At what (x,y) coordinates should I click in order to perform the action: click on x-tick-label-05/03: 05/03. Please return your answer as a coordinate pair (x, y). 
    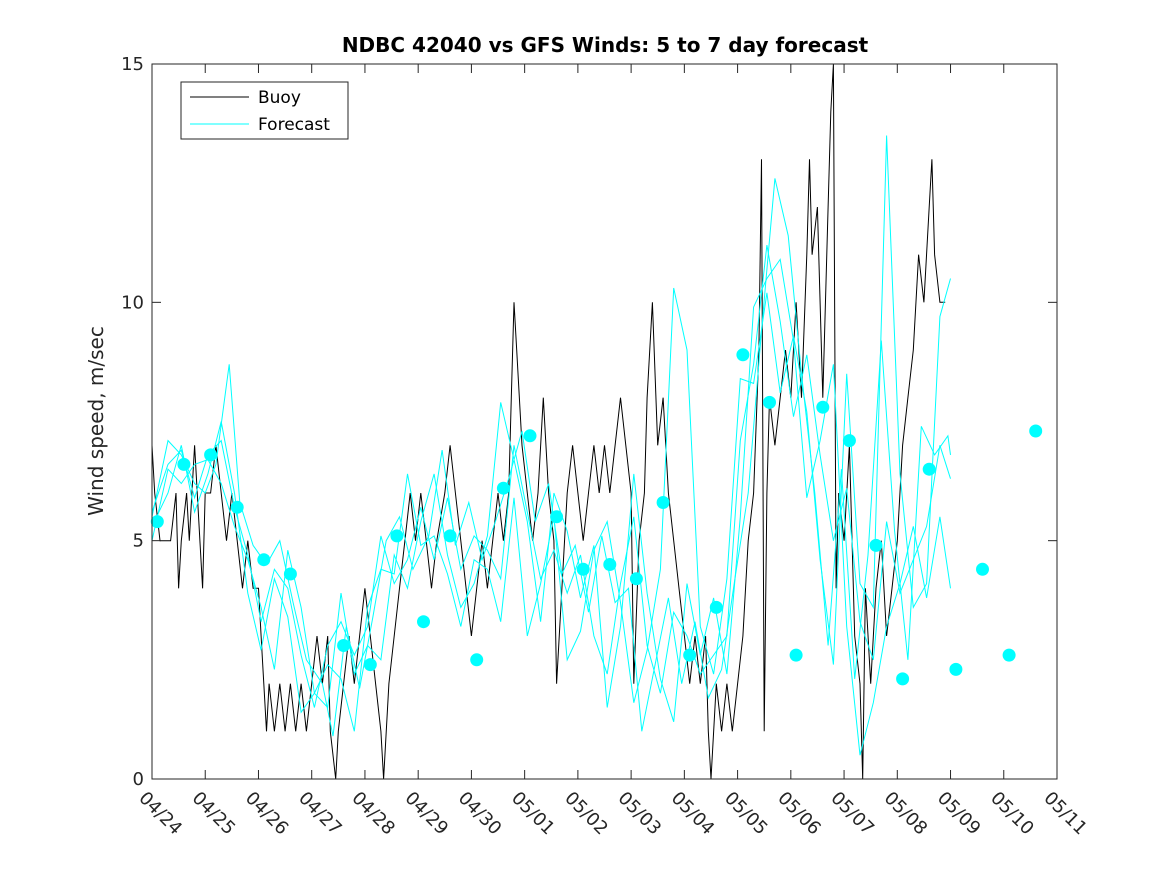
    Looking at the image, I should click on (640, 814).